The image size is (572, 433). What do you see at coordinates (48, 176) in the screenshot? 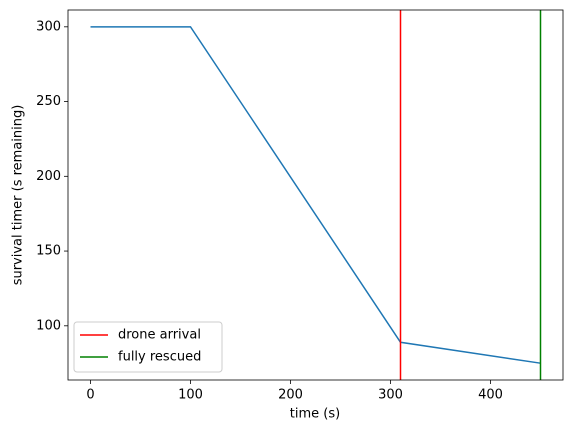
I see `y-tick-label: 200` at bounding box center [48, 176].